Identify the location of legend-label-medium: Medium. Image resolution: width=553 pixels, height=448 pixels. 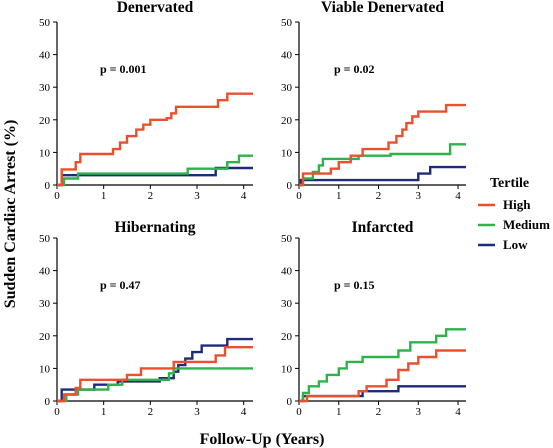
(526, 224).